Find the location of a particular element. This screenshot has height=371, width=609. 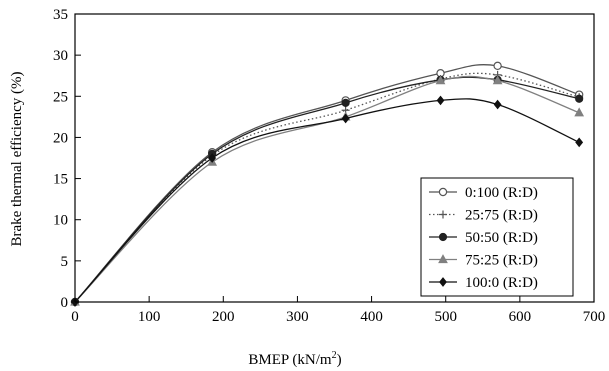

x-tick-label: 300 is located at coordinates (297, 317).